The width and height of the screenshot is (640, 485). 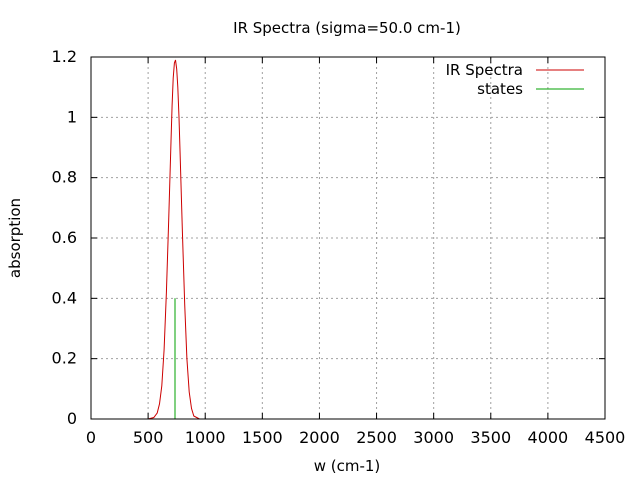 I want to click on x-tick-label: 3000, so click(x=433, y=437).